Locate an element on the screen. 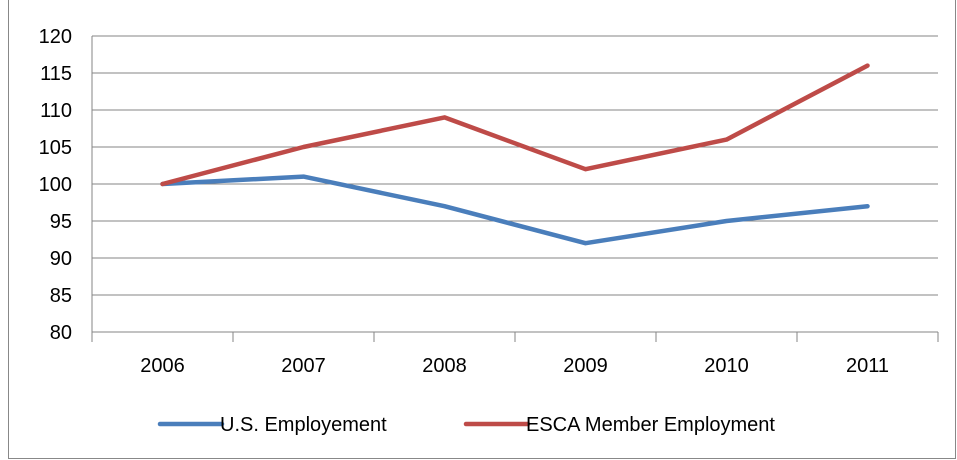  y-tick-label: 105 is located at coordinates (55, 148).